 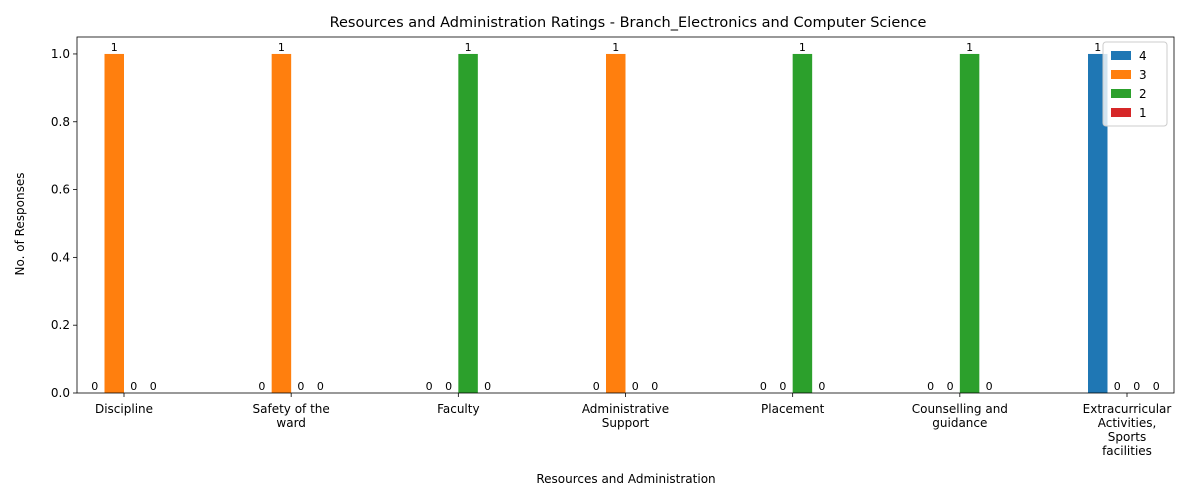 I want to click on x-tick-label: Faculty, so click(x=458, y=409).